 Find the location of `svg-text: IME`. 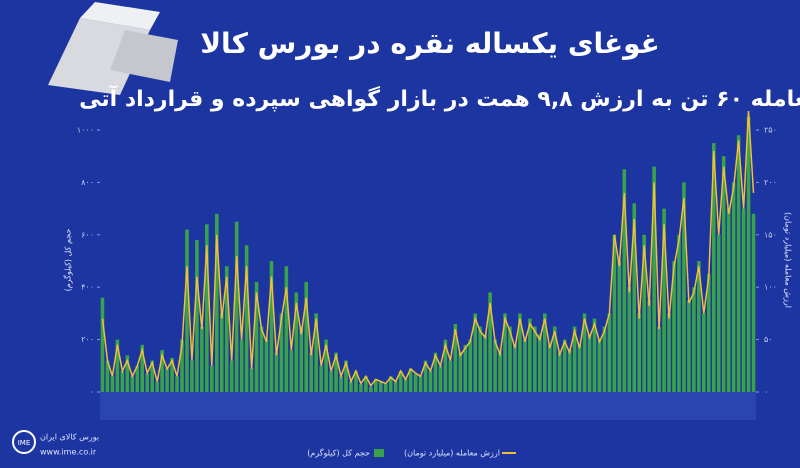

svg-text: IME is located at coordinates (24, 443).